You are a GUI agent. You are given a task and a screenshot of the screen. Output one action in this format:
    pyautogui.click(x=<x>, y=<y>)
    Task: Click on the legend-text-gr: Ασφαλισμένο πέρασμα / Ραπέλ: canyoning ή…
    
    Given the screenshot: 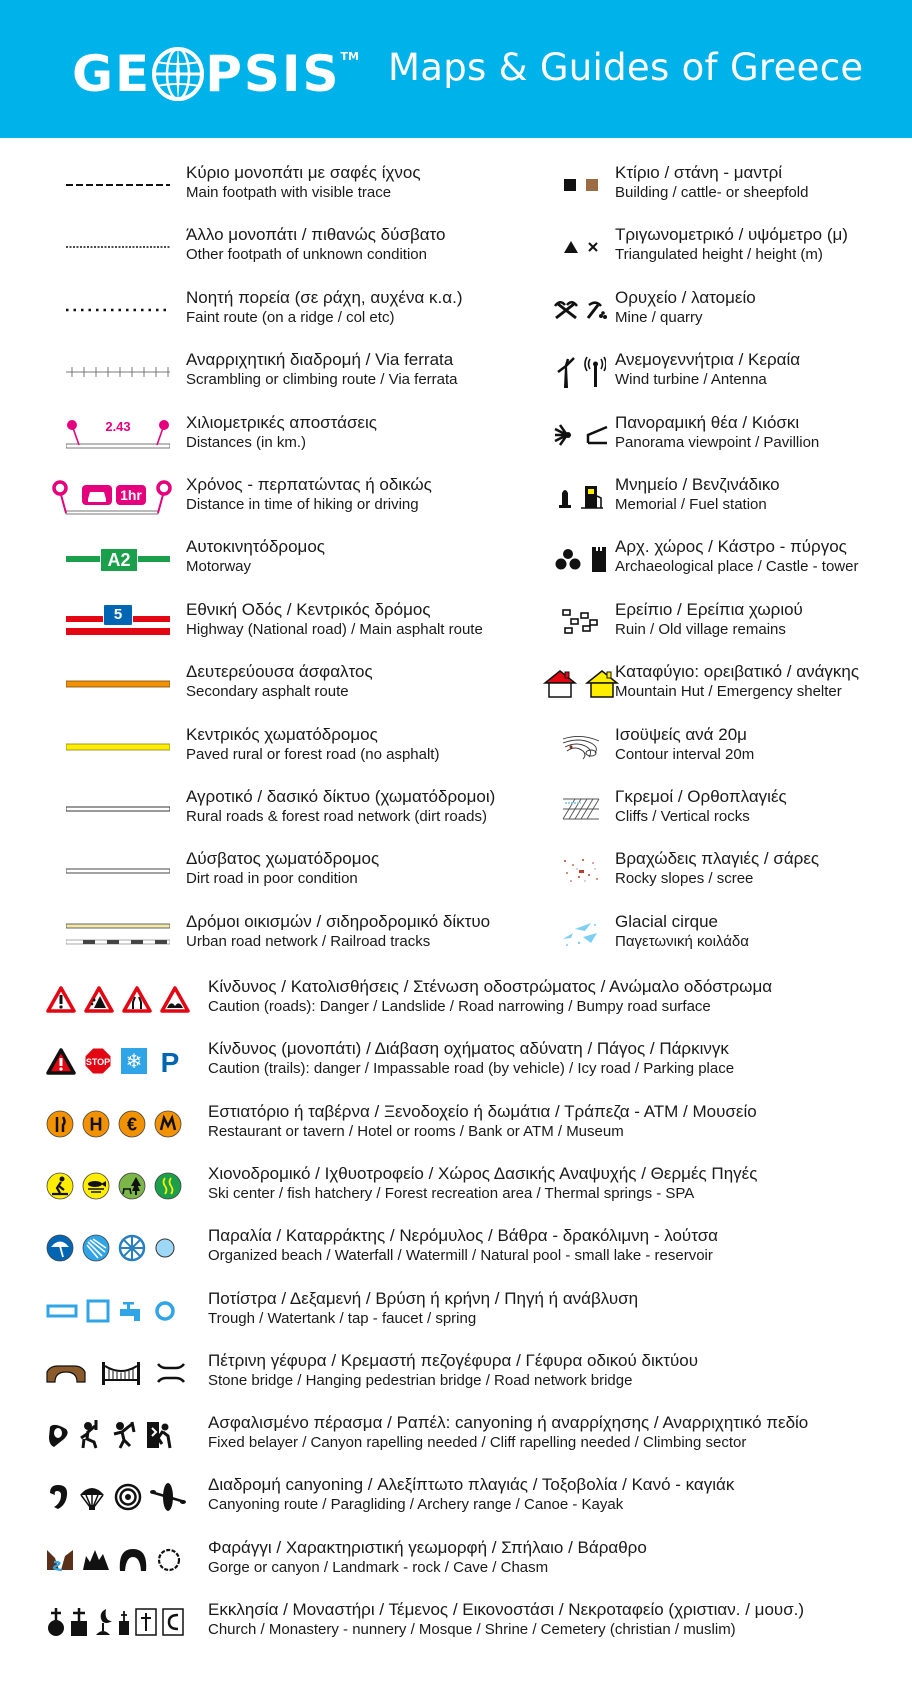 What is the action you would take?
    pyautogui.click(x=508, y=1423)
    